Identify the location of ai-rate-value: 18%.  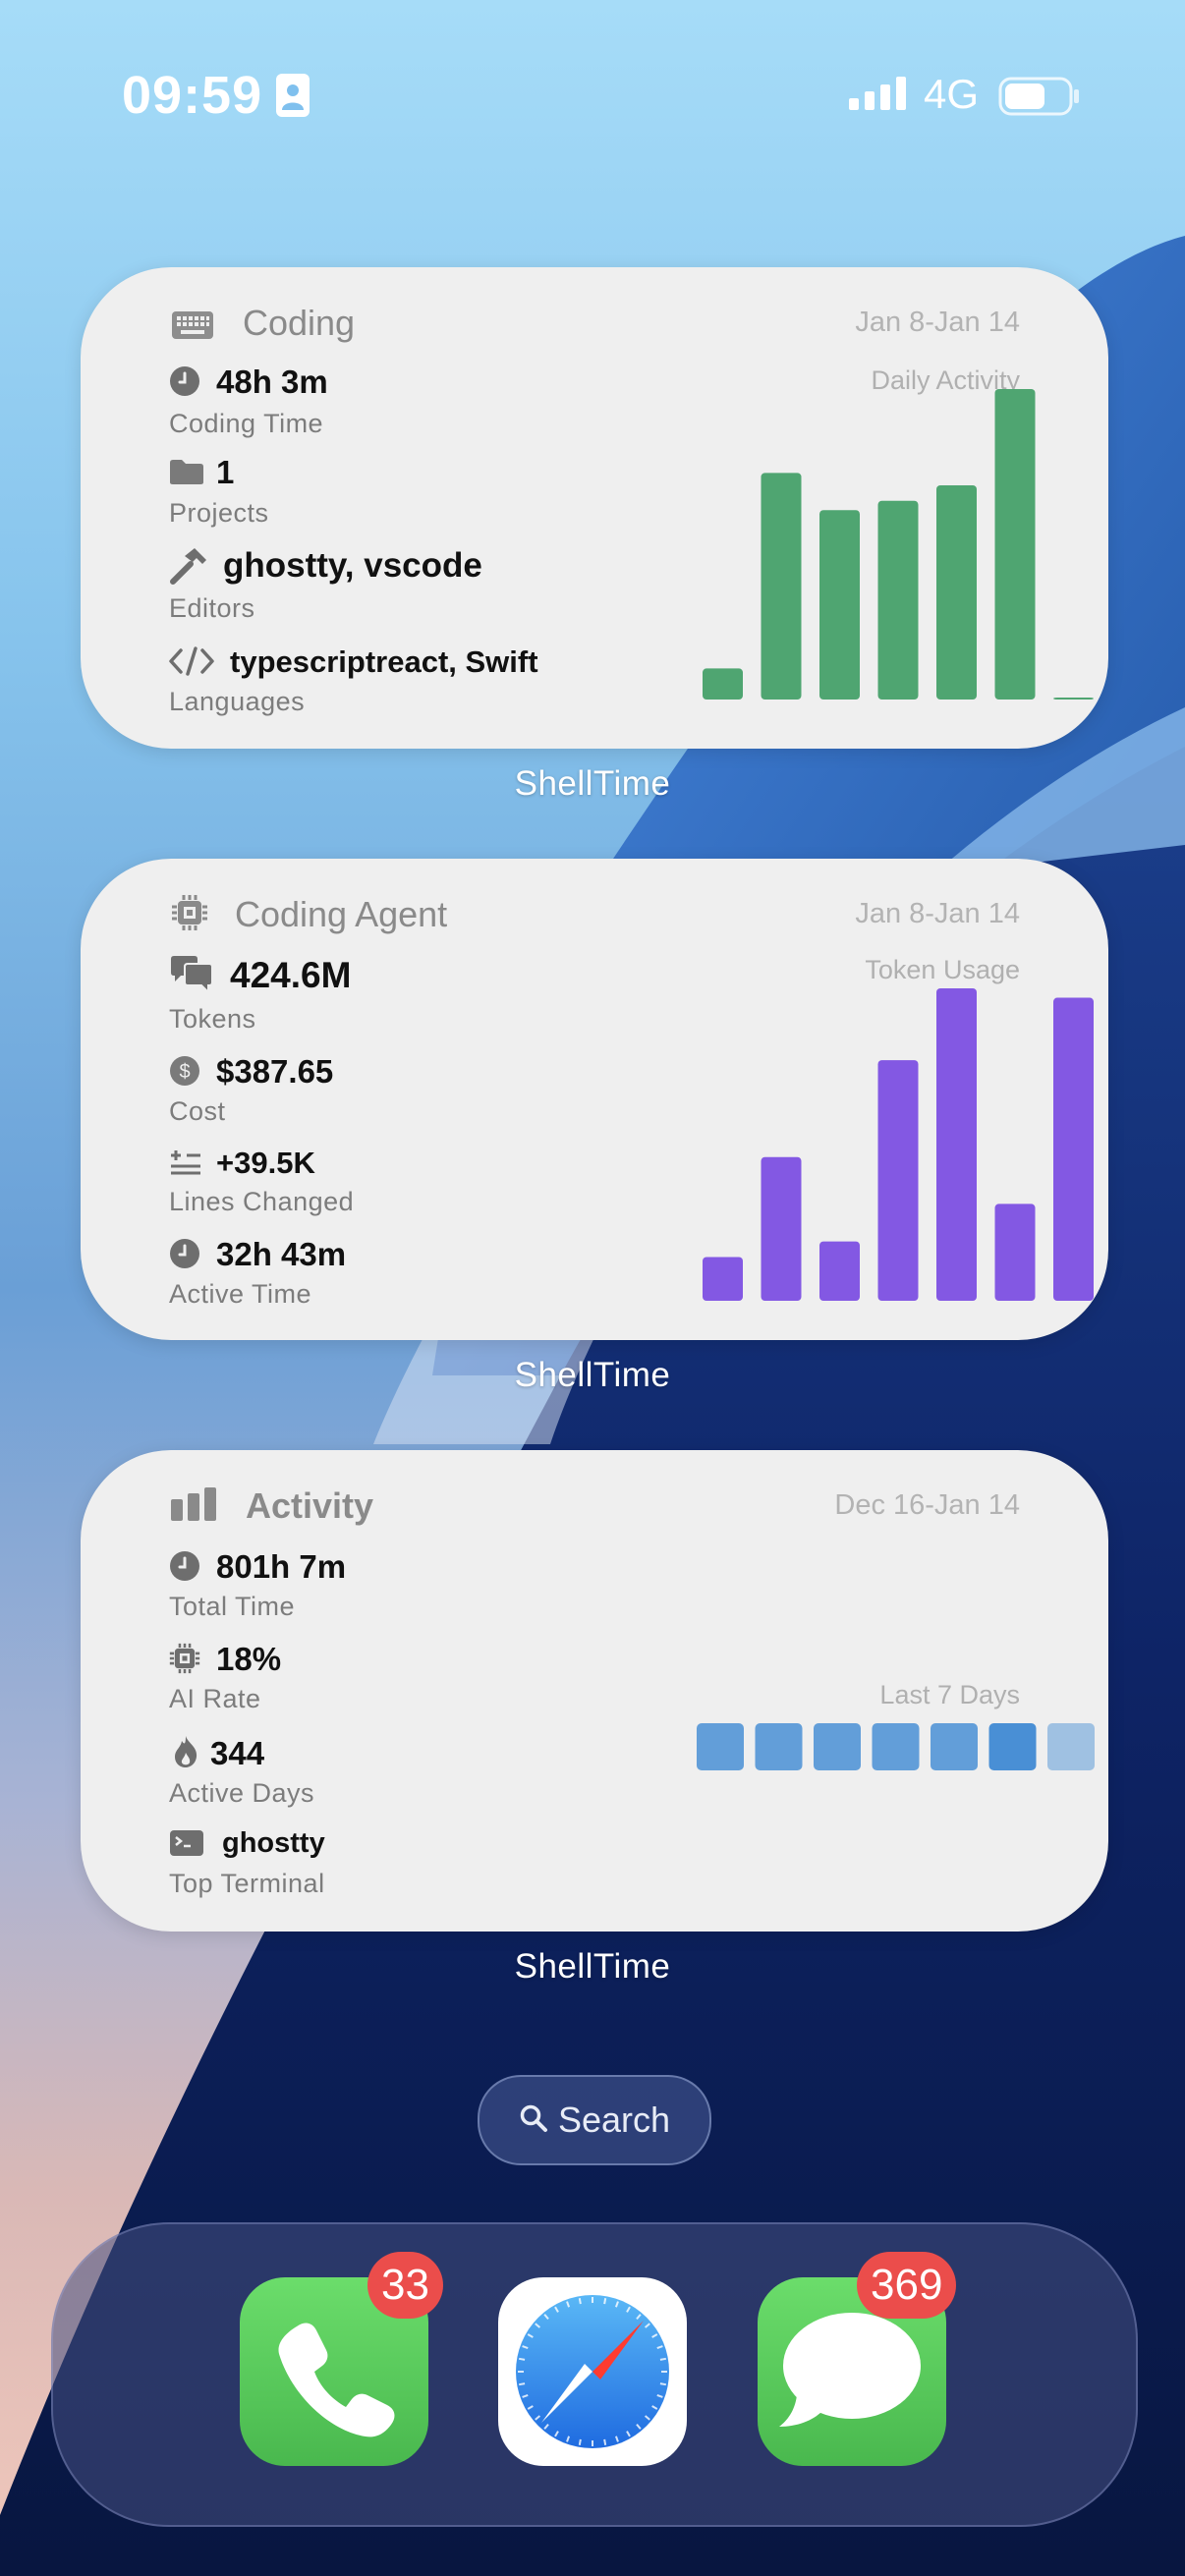
(249, 1659).